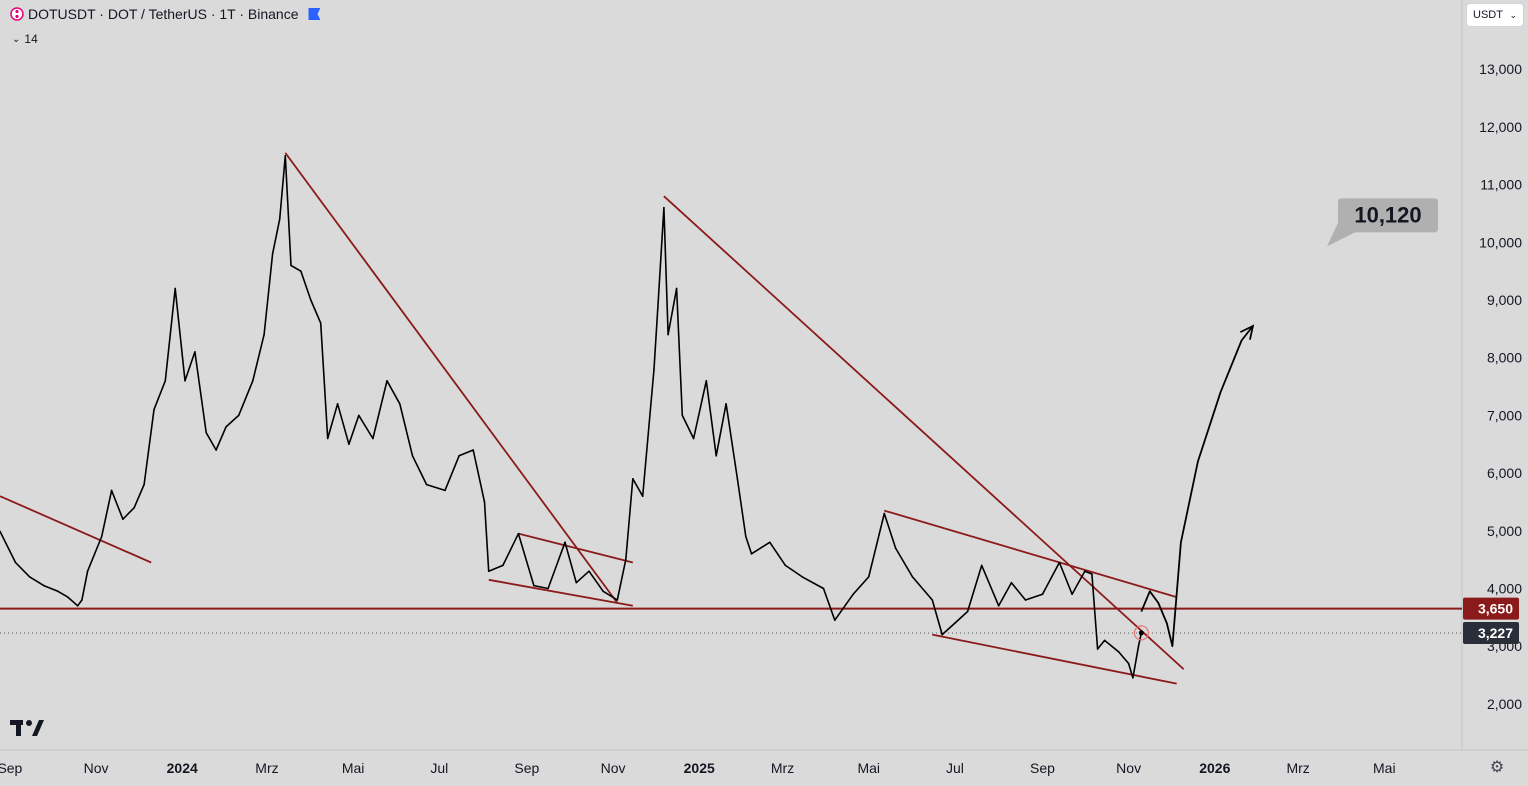  Describe the element at coordinates (1214, 768) in the screenshot. I see `x-tick-label: 2026` at that location.